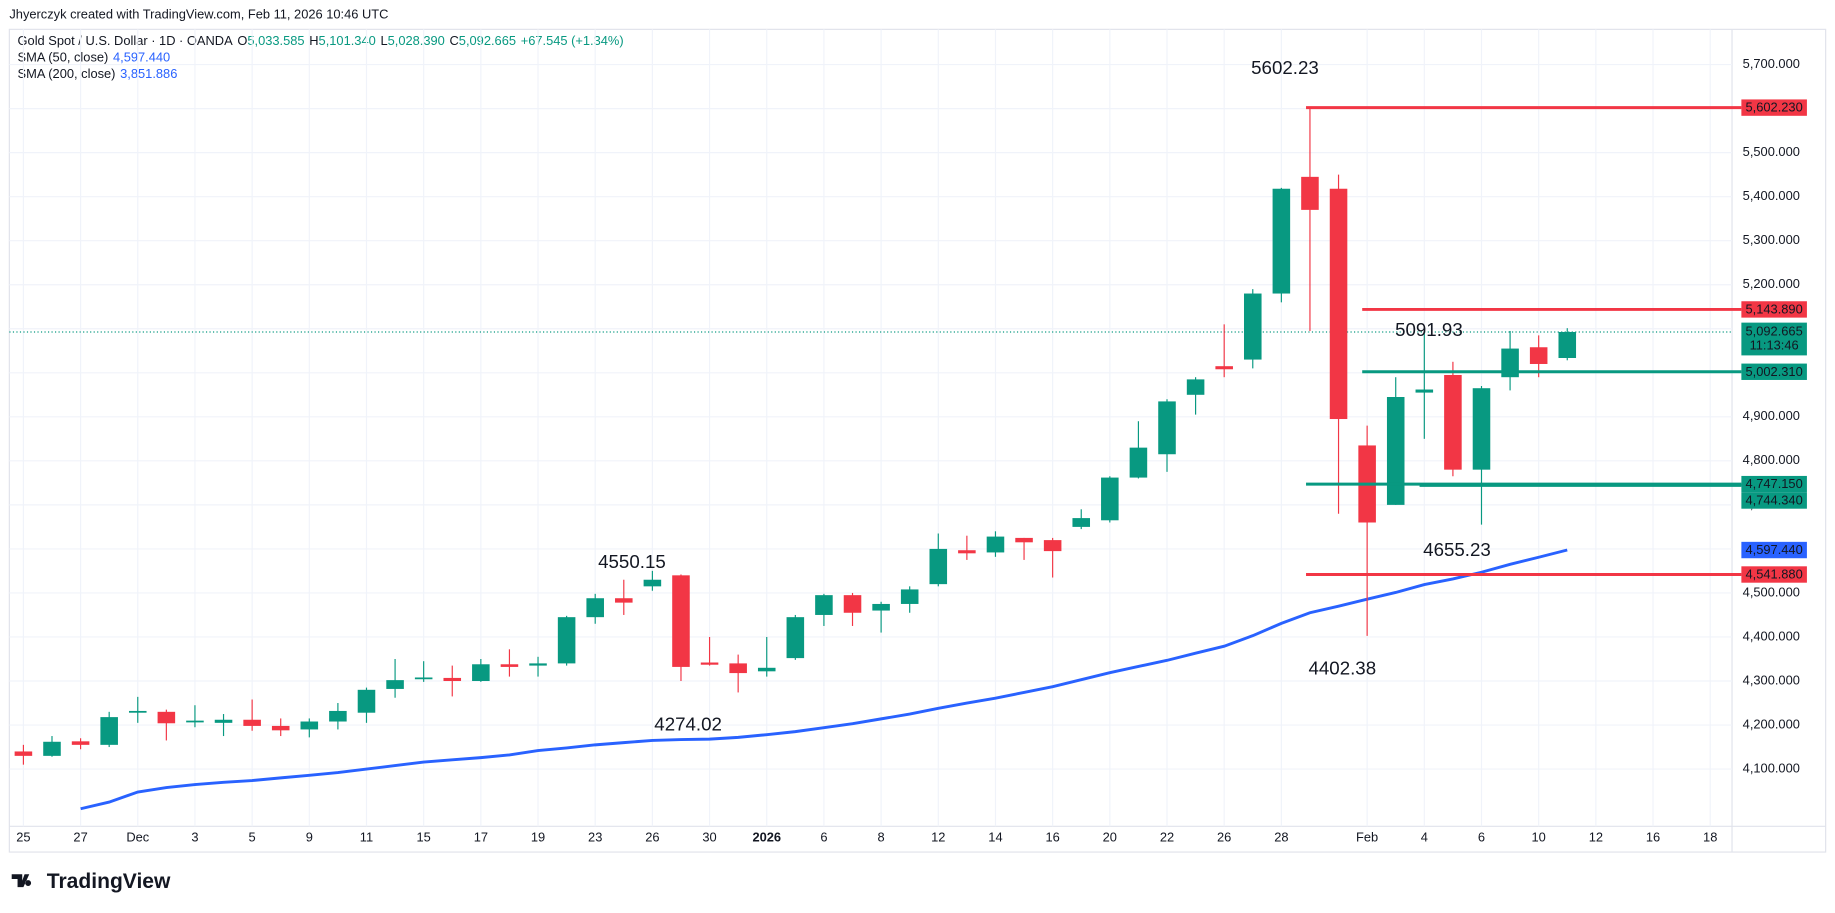 Image resolution: width=1835 pixels, height=913 pixels. What do you see at coordinates (383, 41) in the screenshot?
I see `l-key: L` at bounding box center [383, 41].